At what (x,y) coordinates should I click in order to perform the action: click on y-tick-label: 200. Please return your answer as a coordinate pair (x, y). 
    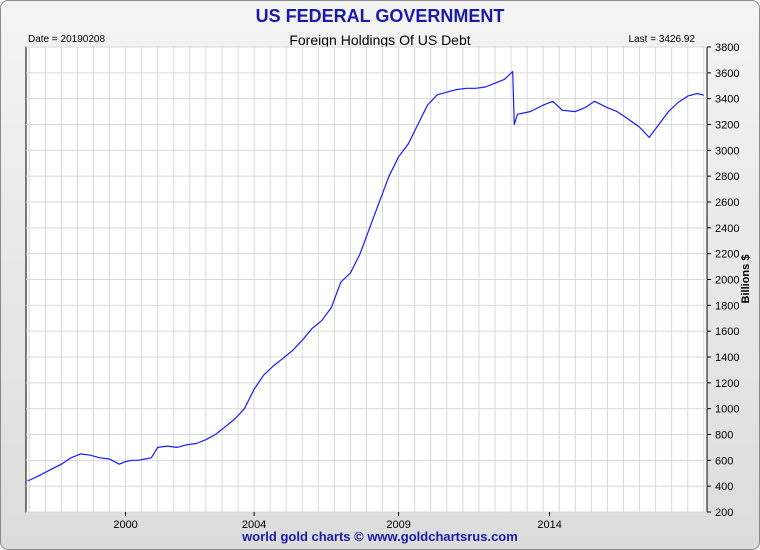
    Looking at the image, I should click on (724, 513).